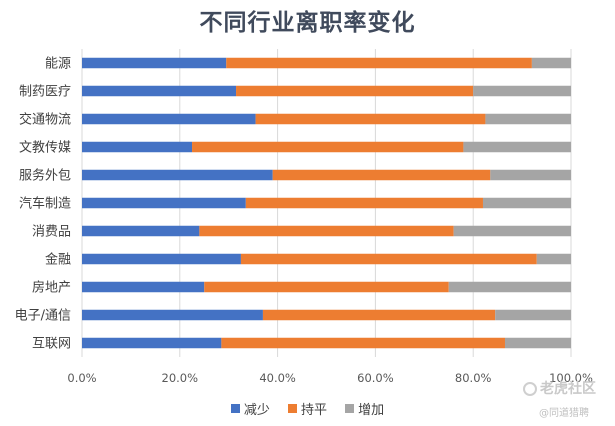 This screenshot has width=615, height=426. I want to click on x-tick-label: 20.0%, so click(180, 378).